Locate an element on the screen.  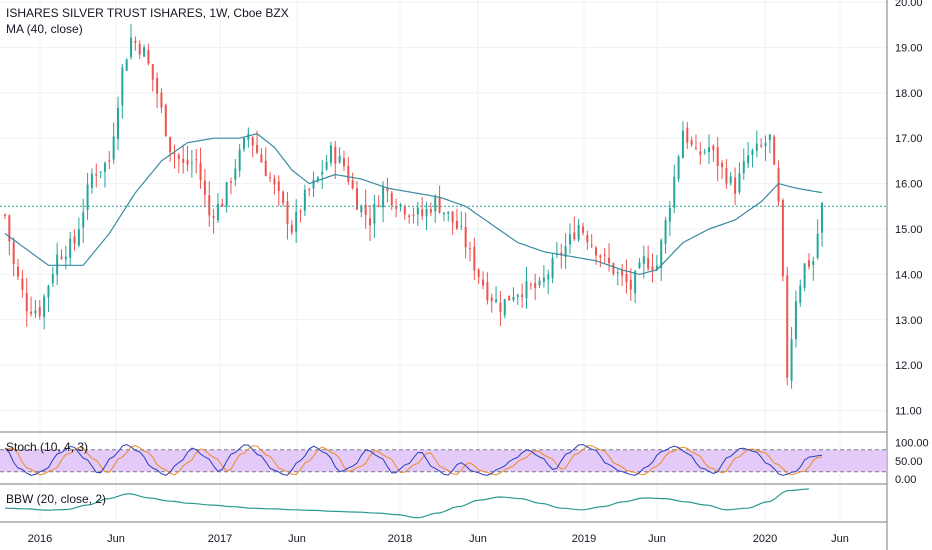
ma-legend: MA (40, close) is located at coordinates (44, 29).